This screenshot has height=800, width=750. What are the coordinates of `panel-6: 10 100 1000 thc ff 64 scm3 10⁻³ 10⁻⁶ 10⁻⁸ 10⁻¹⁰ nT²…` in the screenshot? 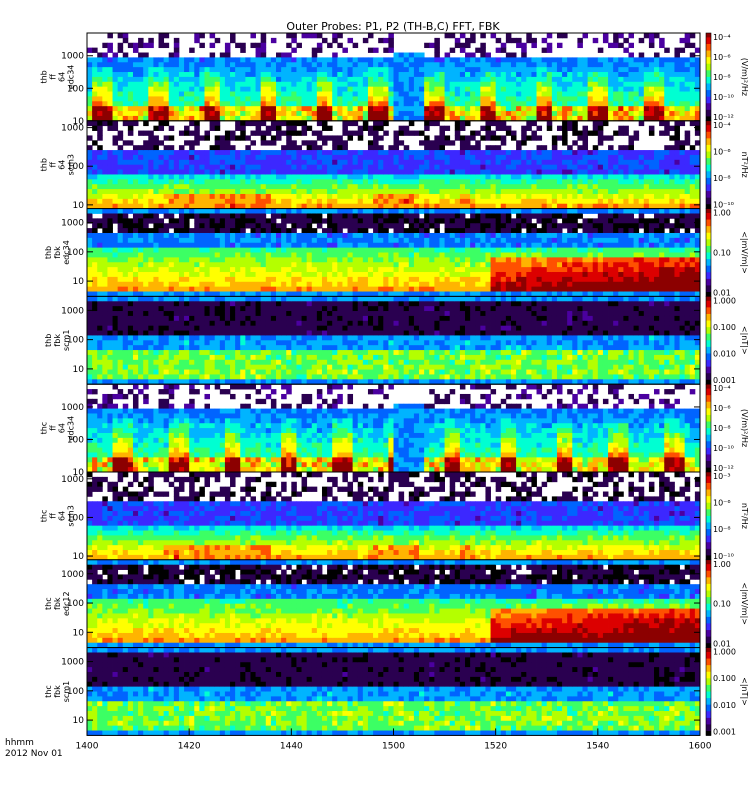 It's located at (394, 516).